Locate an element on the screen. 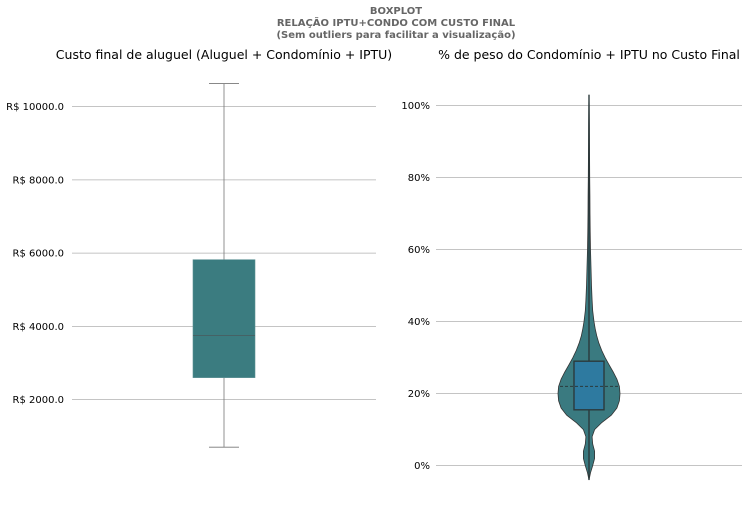 Image resolution: width=748 pixels, height=506 pixels. y-tick-label: R$ 2000.0 is located at coordinates (38, 400).